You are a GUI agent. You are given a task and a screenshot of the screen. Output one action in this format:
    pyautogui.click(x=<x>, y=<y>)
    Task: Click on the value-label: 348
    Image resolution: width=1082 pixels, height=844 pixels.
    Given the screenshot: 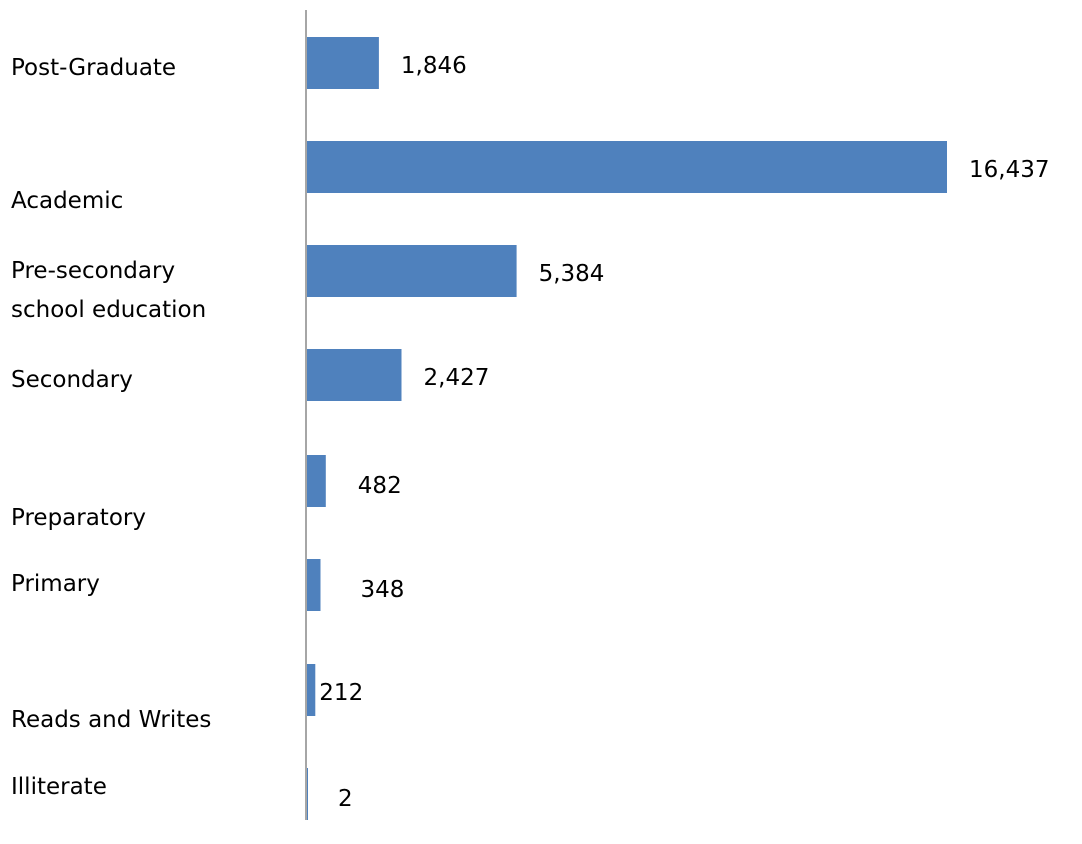 What is the action you would take?
    pyautogui.click(x=383, y=590)
    